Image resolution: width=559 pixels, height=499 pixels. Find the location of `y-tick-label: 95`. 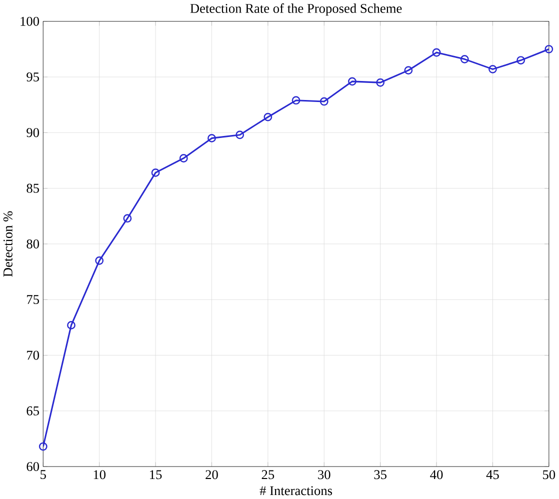

y-tick-label: 95 is located at coordinates (32, 77).